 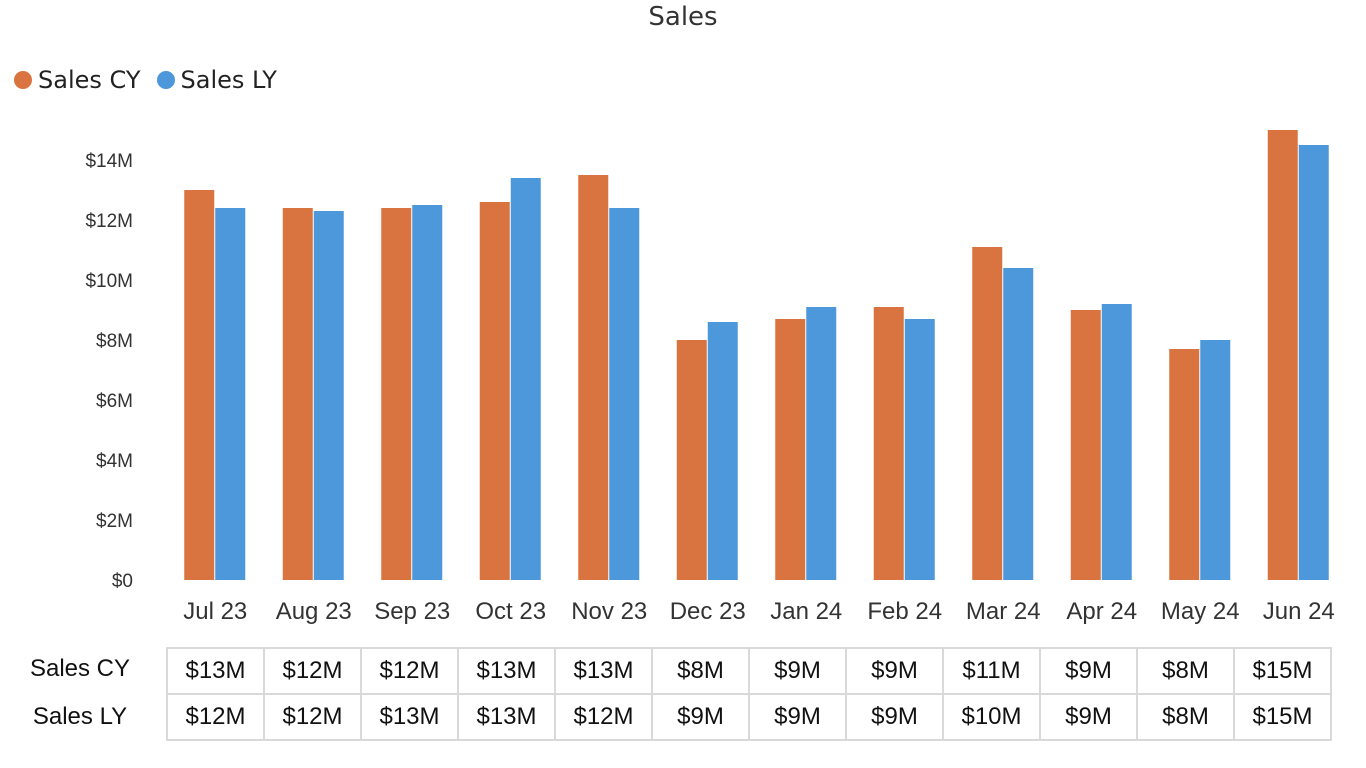 What do you see at coordinates (1101, 611) in the screenshot?
I see `x-tick-label: Apr 24` at bounding box center [1101, 611].